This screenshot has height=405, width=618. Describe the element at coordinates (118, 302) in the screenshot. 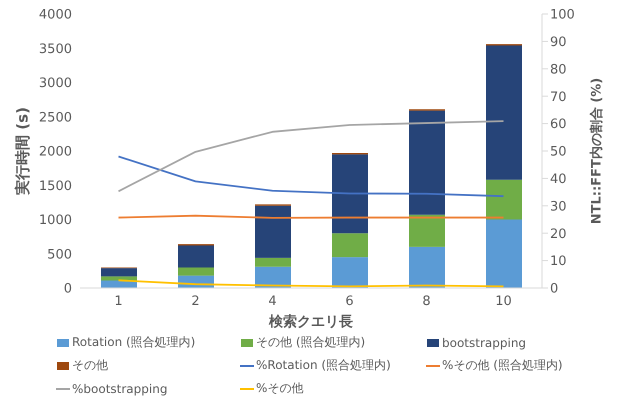

I see `x-tick-label: 1` at that location.